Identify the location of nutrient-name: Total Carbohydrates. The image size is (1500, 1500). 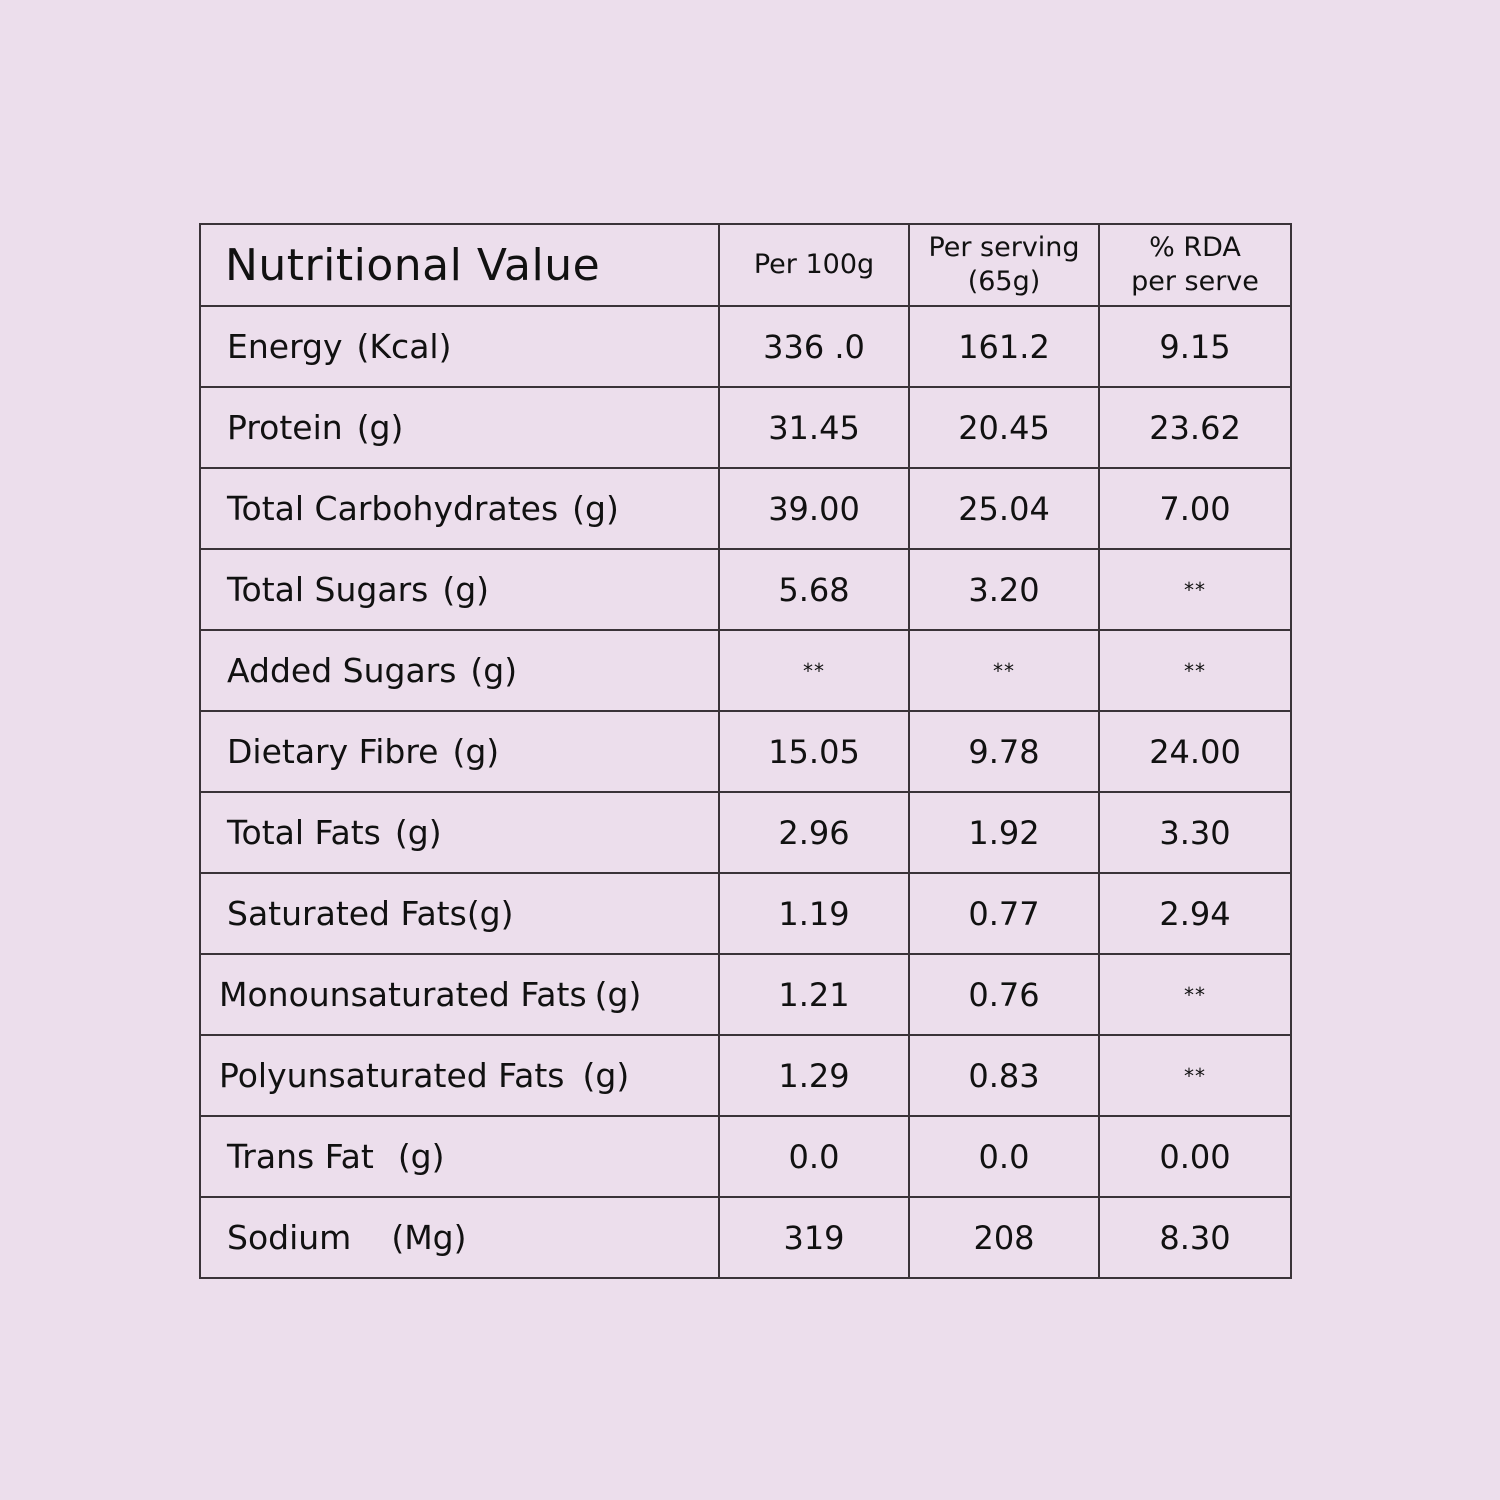
(393, 508).